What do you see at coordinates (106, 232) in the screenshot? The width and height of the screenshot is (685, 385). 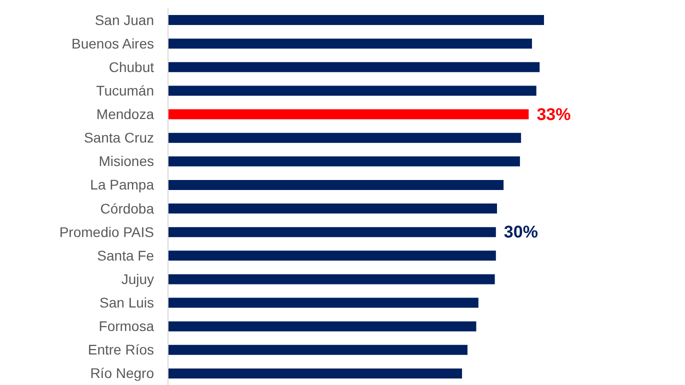 I see `y-tick-label: Promedio PAIS` at bounding box center [106, 232].